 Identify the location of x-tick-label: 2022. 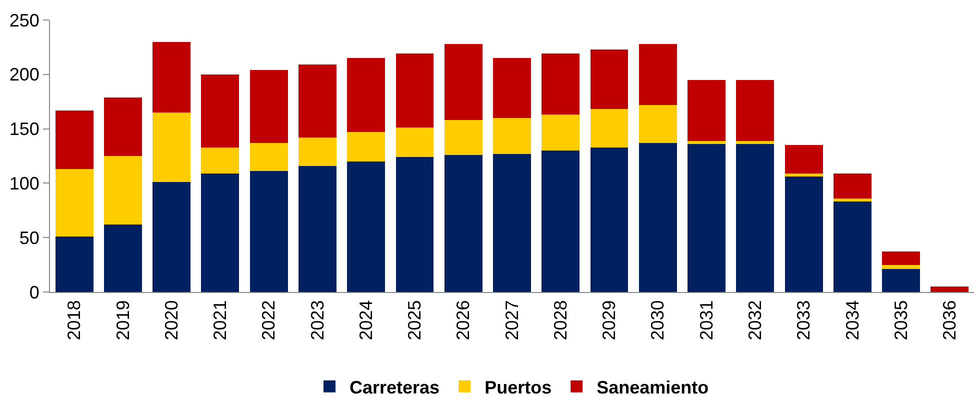
(268, 320).